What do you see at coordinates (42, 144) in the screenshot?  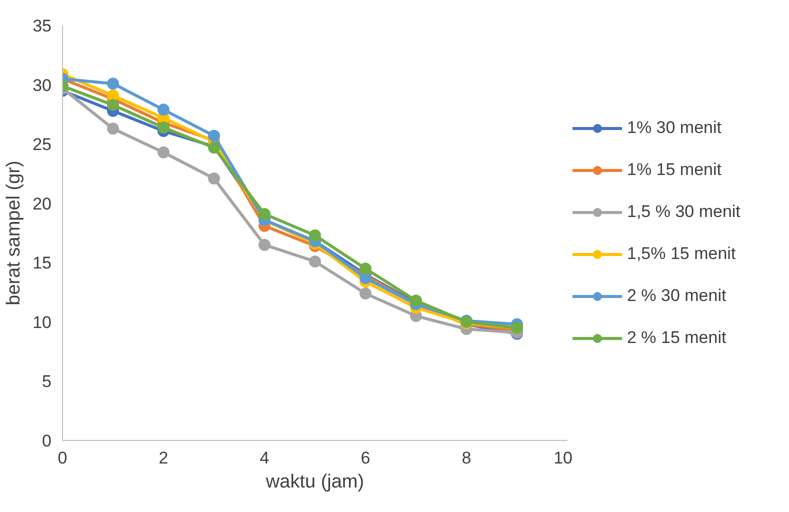 I see `y-tick-label: 25` at bounding box center [42, 144].